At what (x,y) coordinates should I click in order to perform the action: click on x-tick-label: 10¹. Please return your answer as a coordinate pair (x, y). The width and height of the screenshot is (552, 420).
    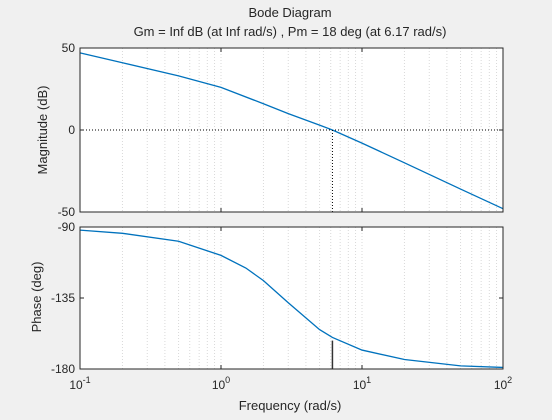
    Looking at the image, I should click on (362, 383).